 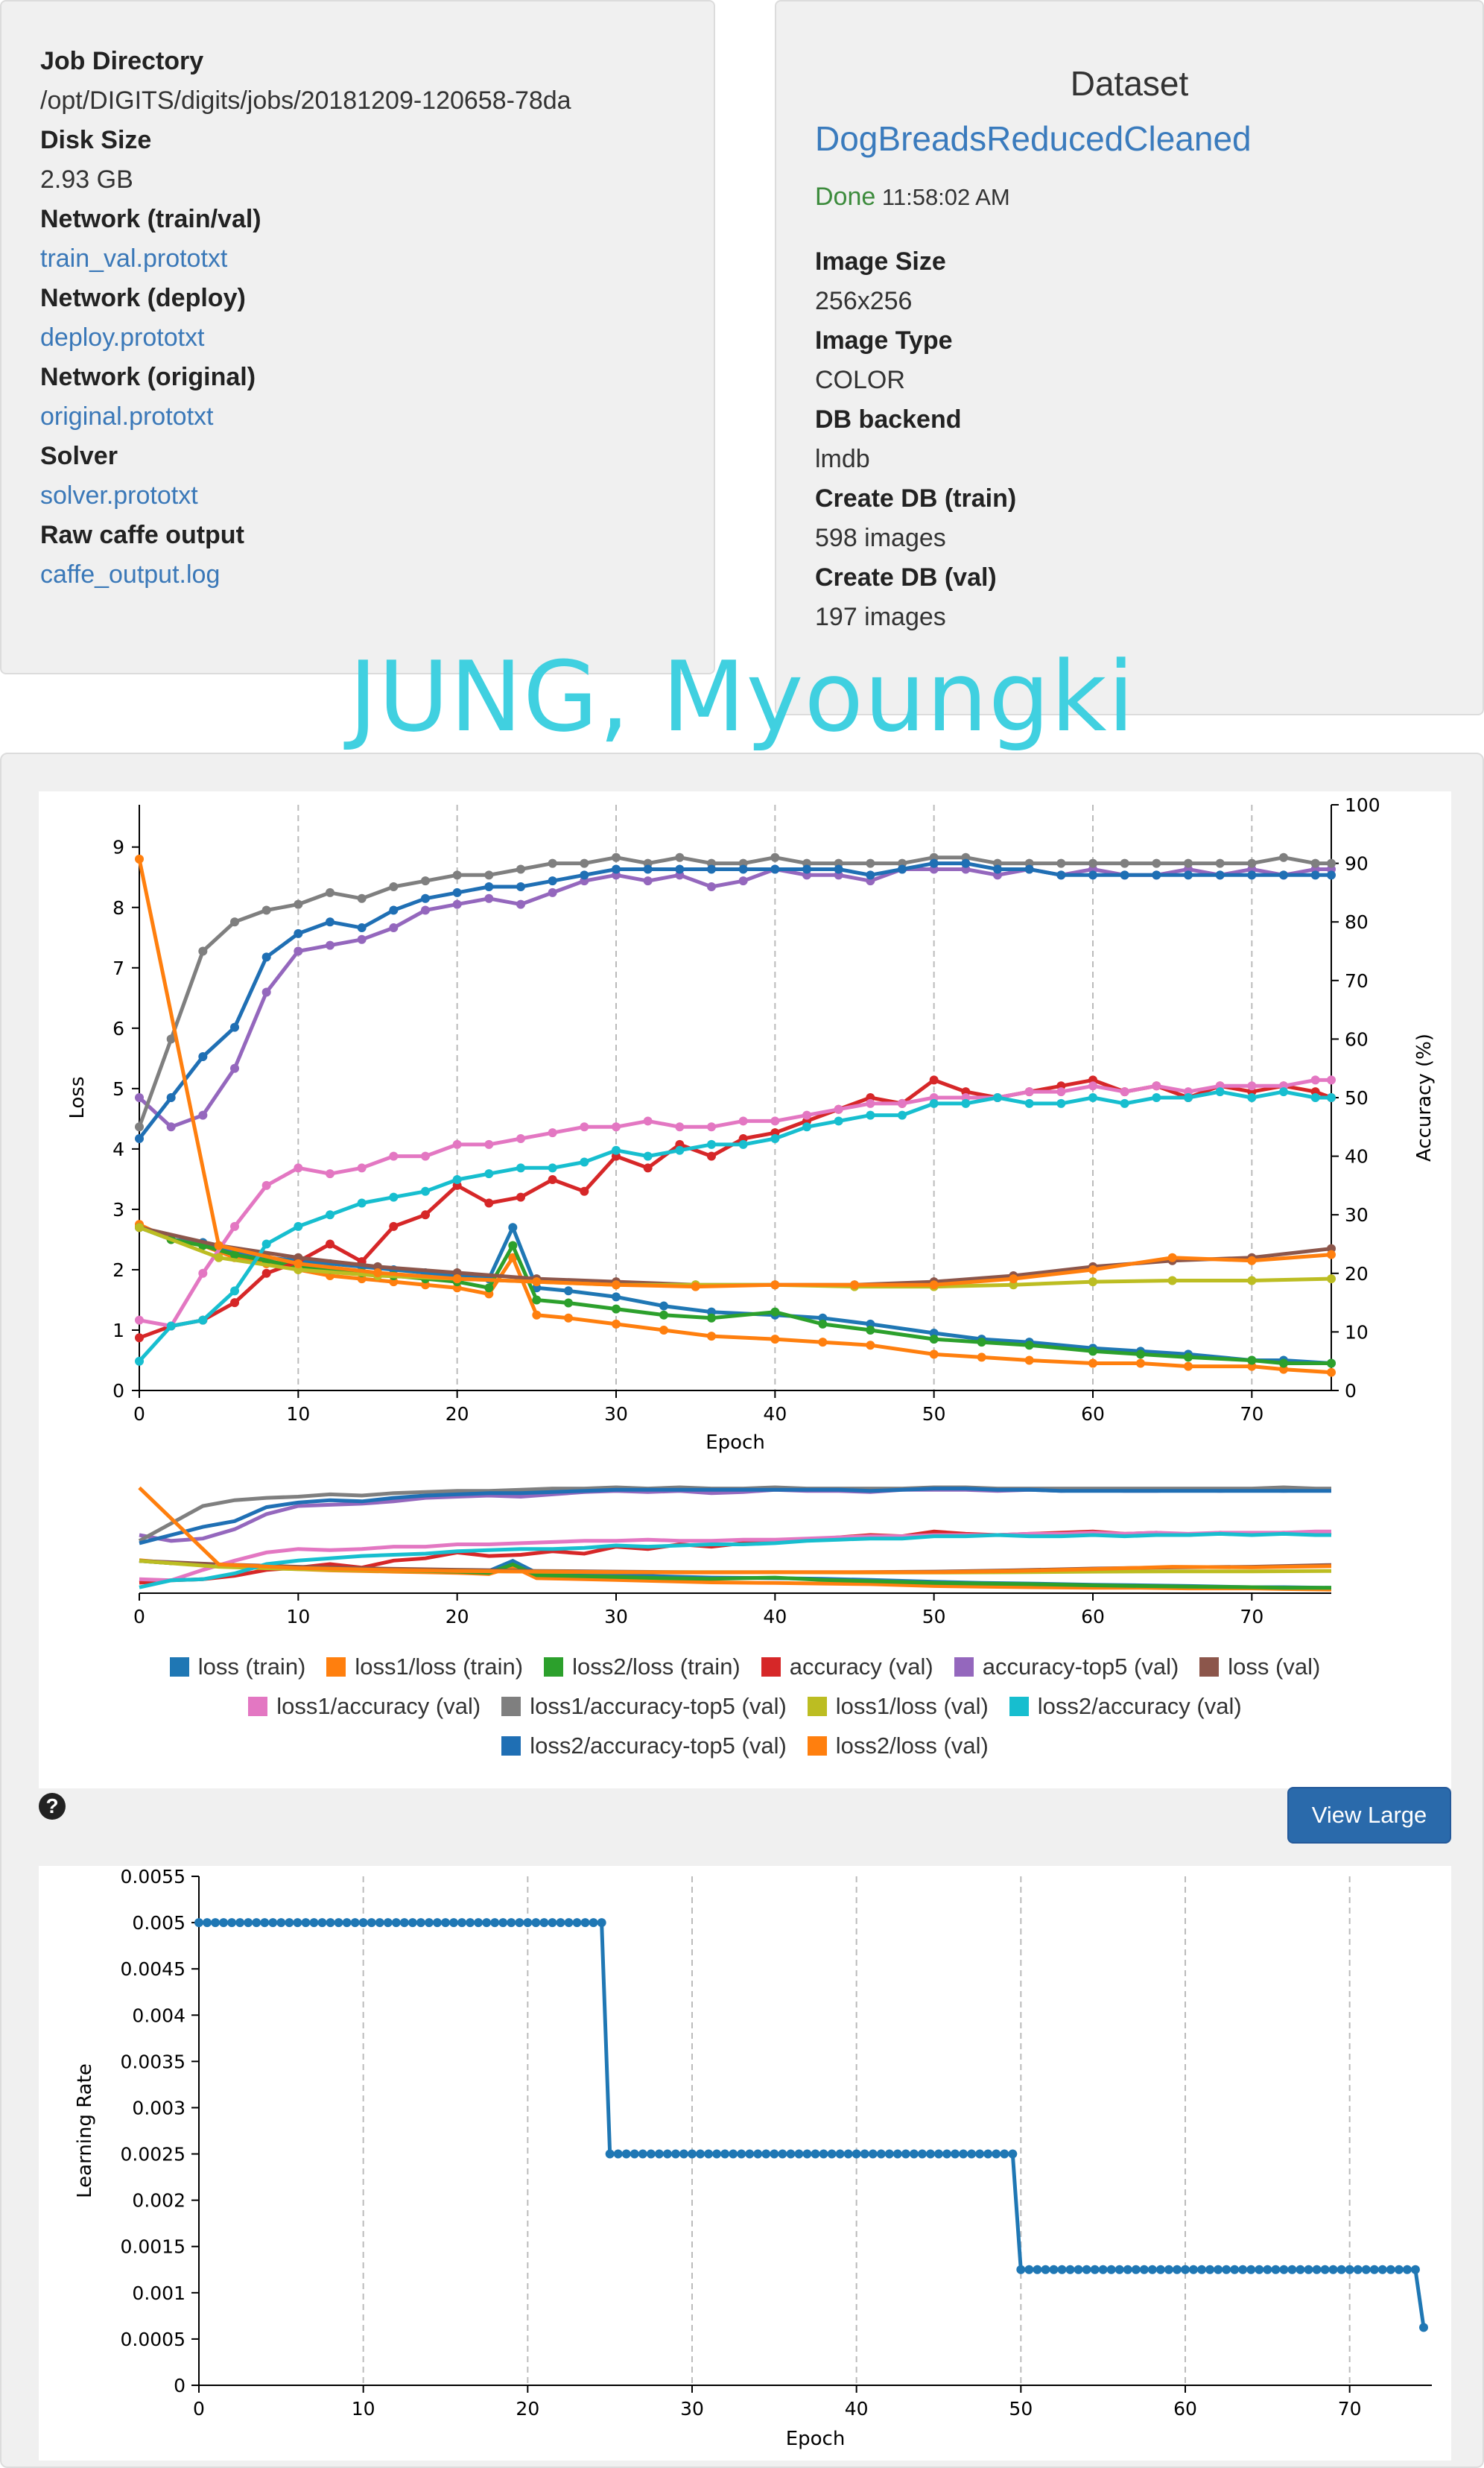 What do you see at coordinates (1350, 2409) in the screenshot?
I see `x-tick-label: 70` at bounding box center [1350, 2409].